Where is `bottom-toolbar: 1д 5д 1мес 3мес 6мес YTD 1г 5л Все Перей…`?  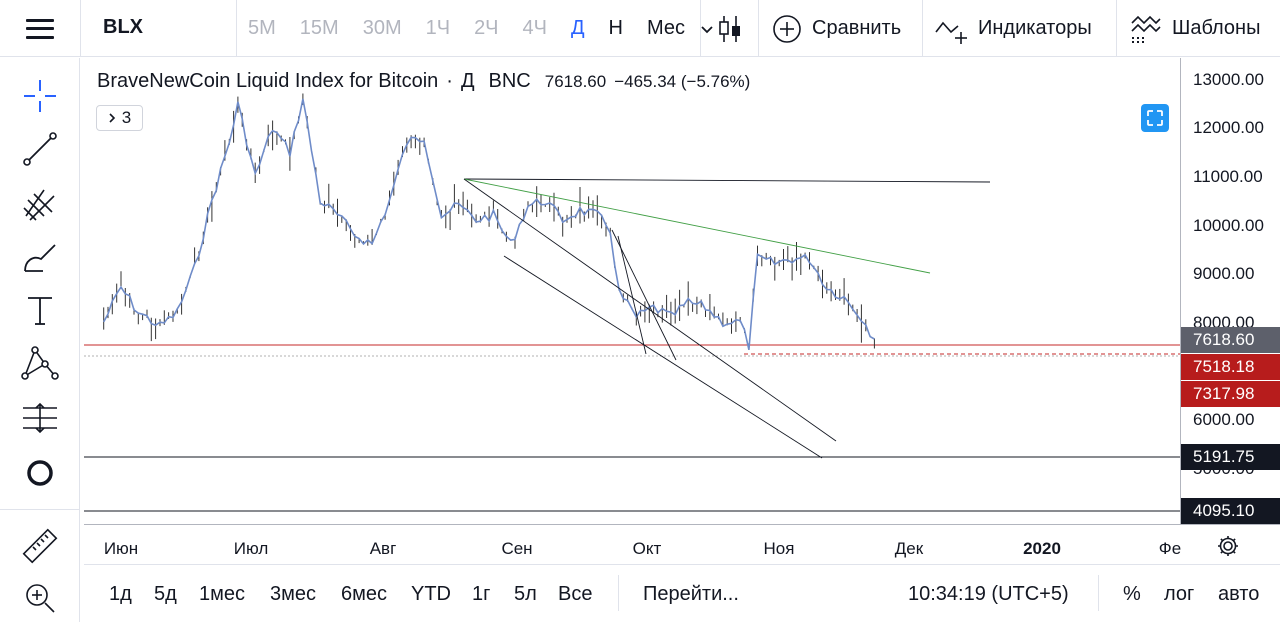
bottom-toolbar: 1д 5д 1мес 3мес 6мес YTD 1г 5л Все Перей… is located at coordinates (682, 593).